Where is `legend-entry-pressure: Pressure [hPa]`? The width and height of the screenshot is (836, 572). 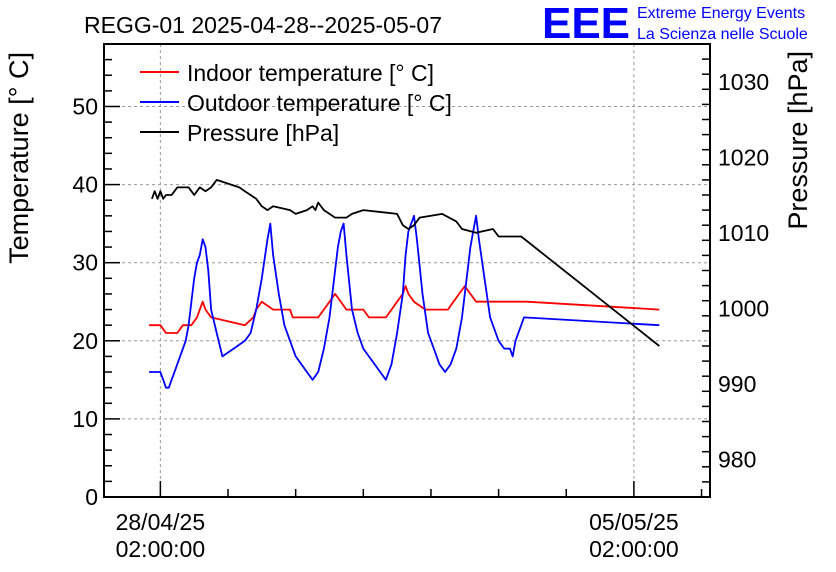 legend-entry-pressure: Pressure [hPa] is located at coordinates (239, 133).